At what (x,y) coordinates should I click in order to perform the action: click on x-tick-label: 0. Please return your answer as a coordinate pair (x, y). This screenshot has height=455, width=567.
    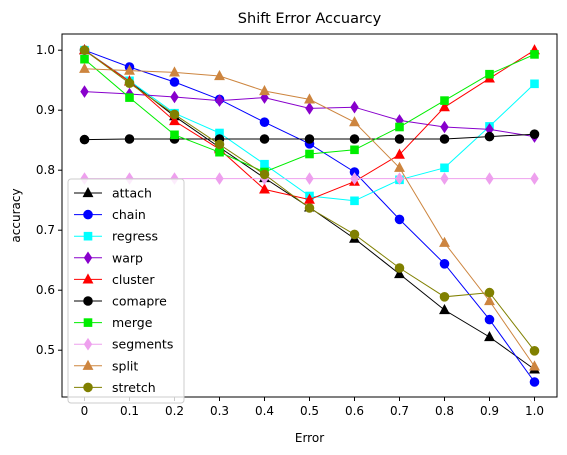
    Looking at the image, I should click on (85, 411).